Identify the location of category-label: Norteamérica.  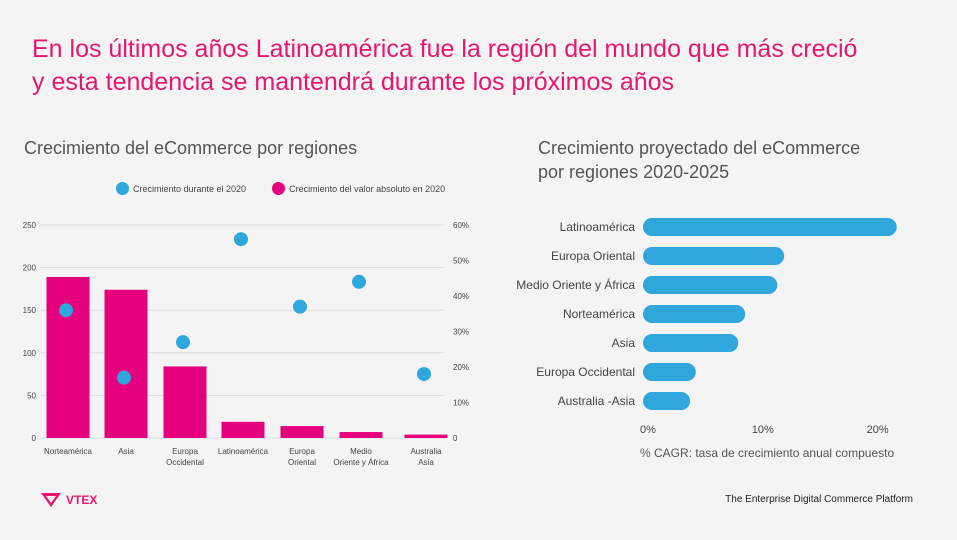
(68, 451).